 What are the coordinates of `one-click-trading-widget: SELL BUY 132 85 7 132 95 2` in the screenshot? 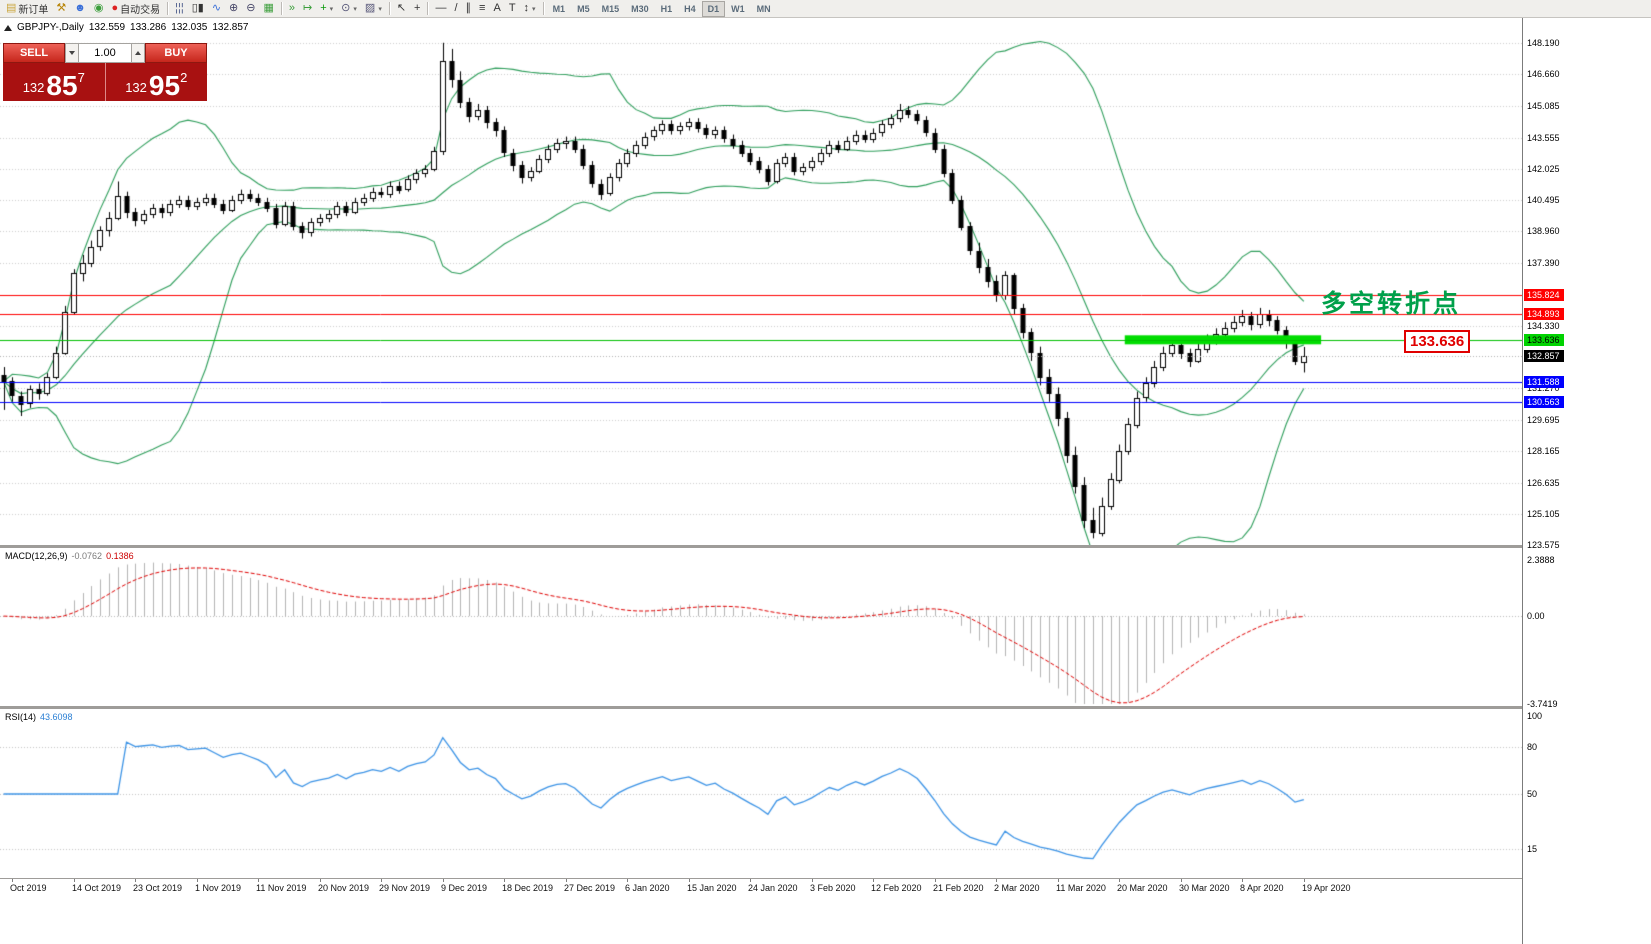 It's located at (105, 72).